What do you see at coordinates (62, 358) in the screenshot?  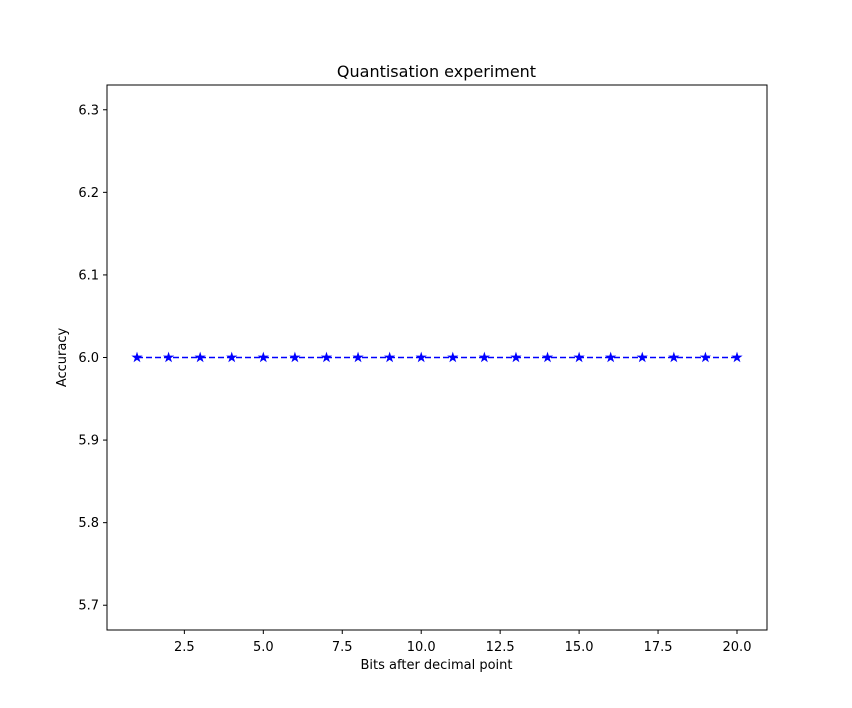 I see `y-axis-label: Accuracy` at bounding box center [62, 358].